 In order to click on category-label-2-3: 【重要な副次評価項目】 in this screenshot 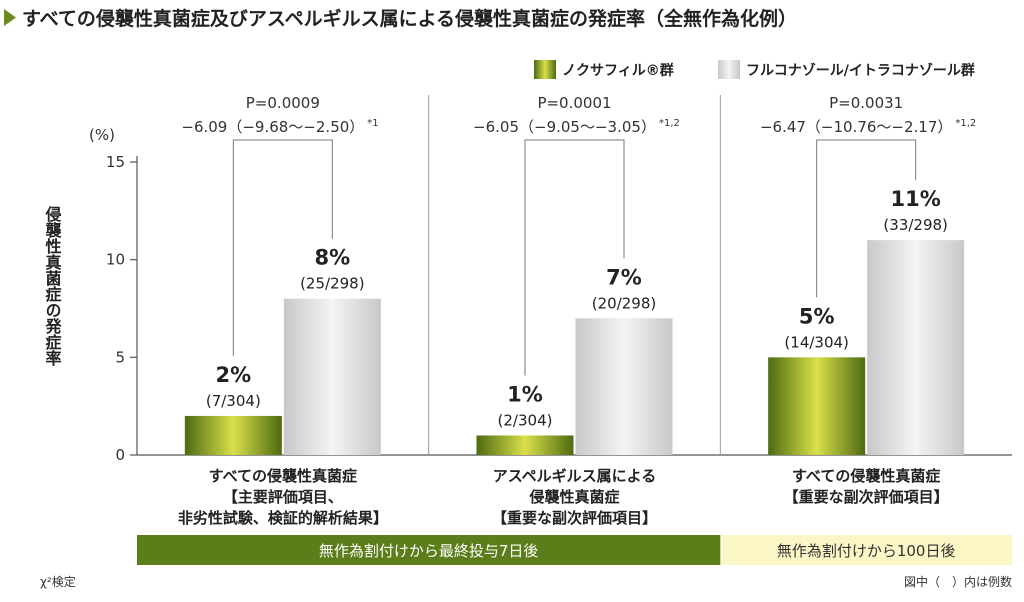, I will do `click(574, 518)`.